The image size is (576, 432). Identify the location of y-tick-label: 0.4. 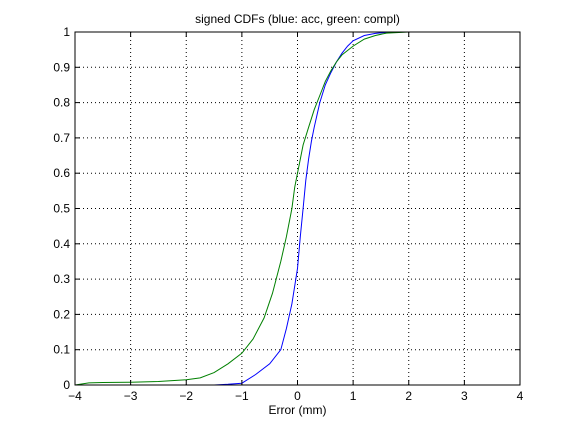
(61, 244).